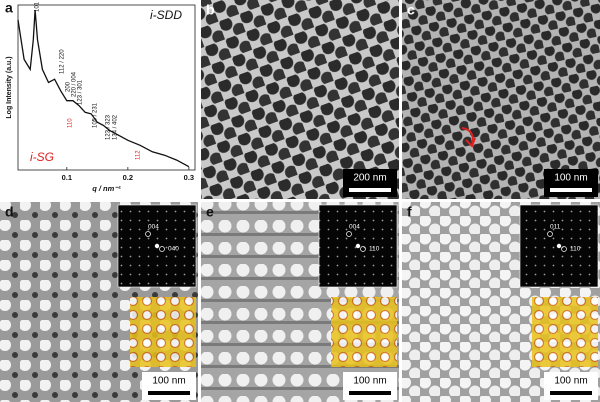 Image resolution: width=600 pixels, height=402 pixels. What do you see at coordinates (38, 6) in the screenshot?
I see `annotation: 101` at bounding box center [38, 6].